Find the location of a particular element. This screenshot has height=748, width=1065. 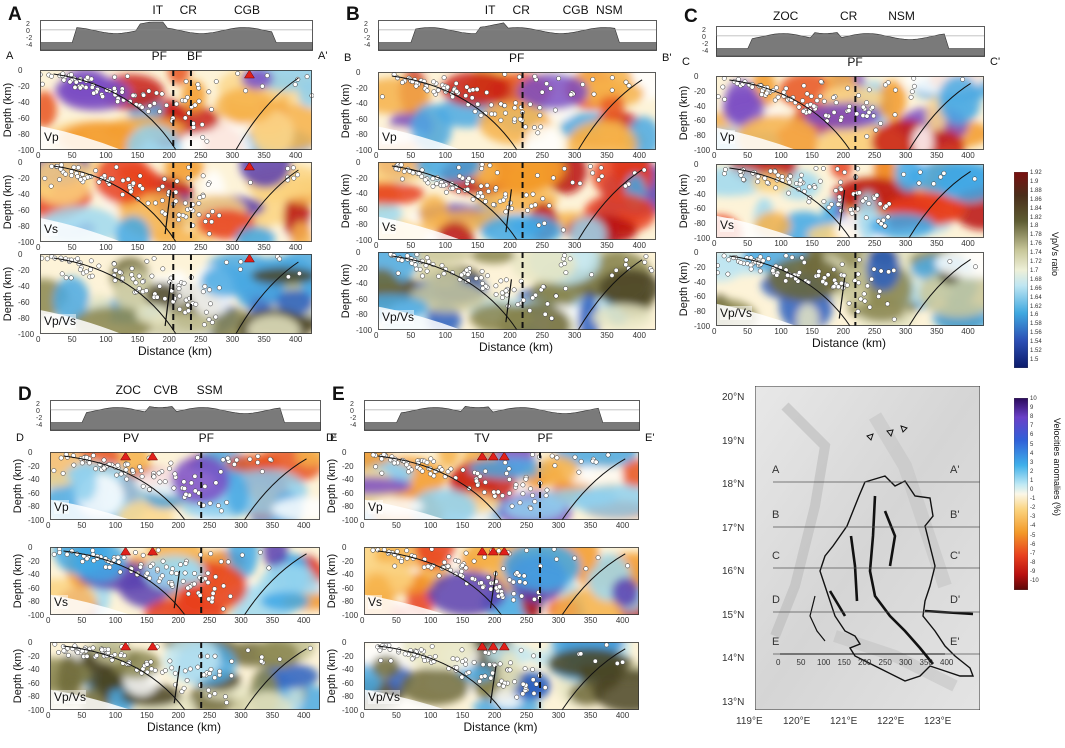

tomography-section is located at coordinates (176, 294).